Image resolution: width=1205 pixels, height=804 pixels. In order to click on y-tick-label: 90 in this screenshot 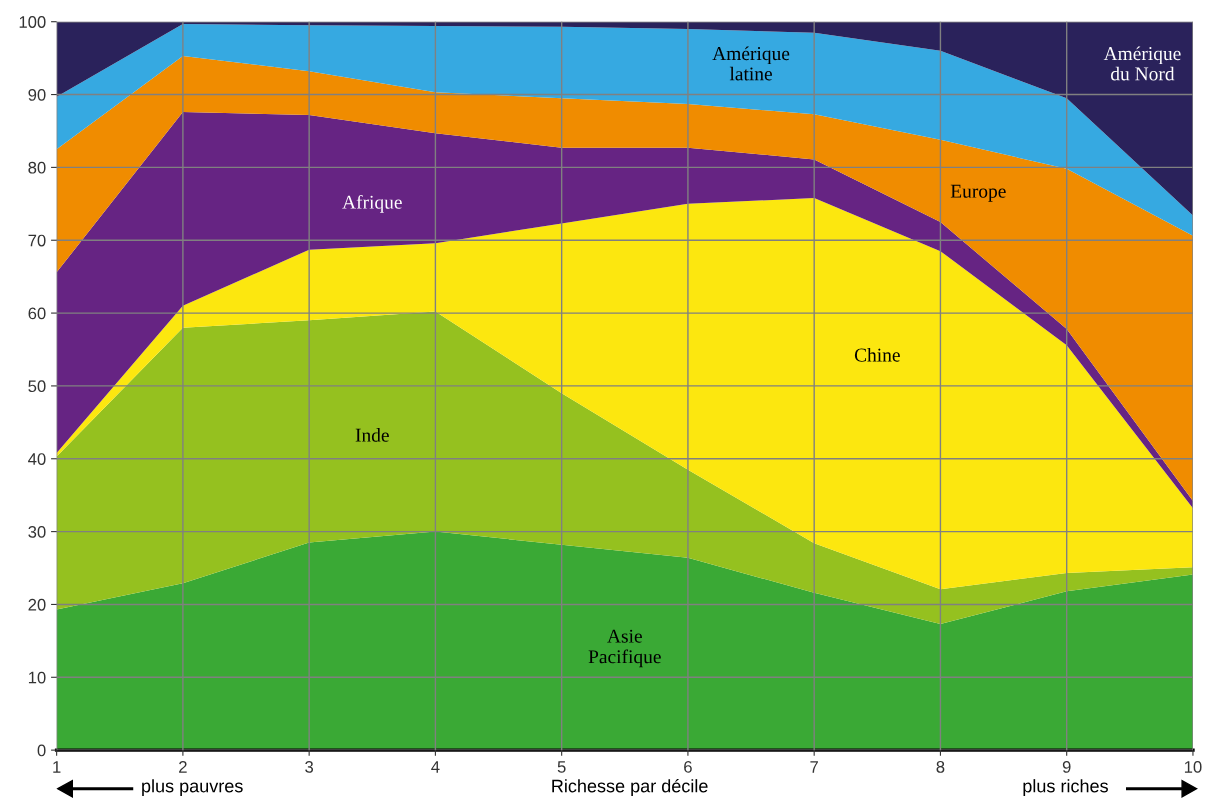, I will do `click(37, 94)`.